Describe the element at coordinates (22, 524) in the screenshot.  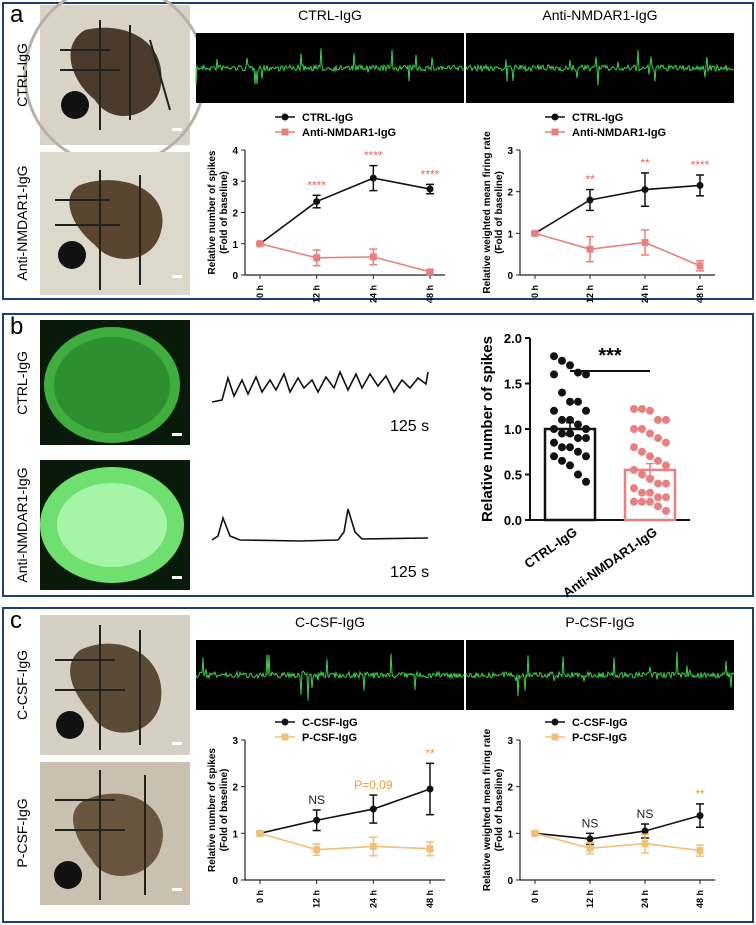
I see `row-label: Anti-NMDAR1-IgG` at that location.